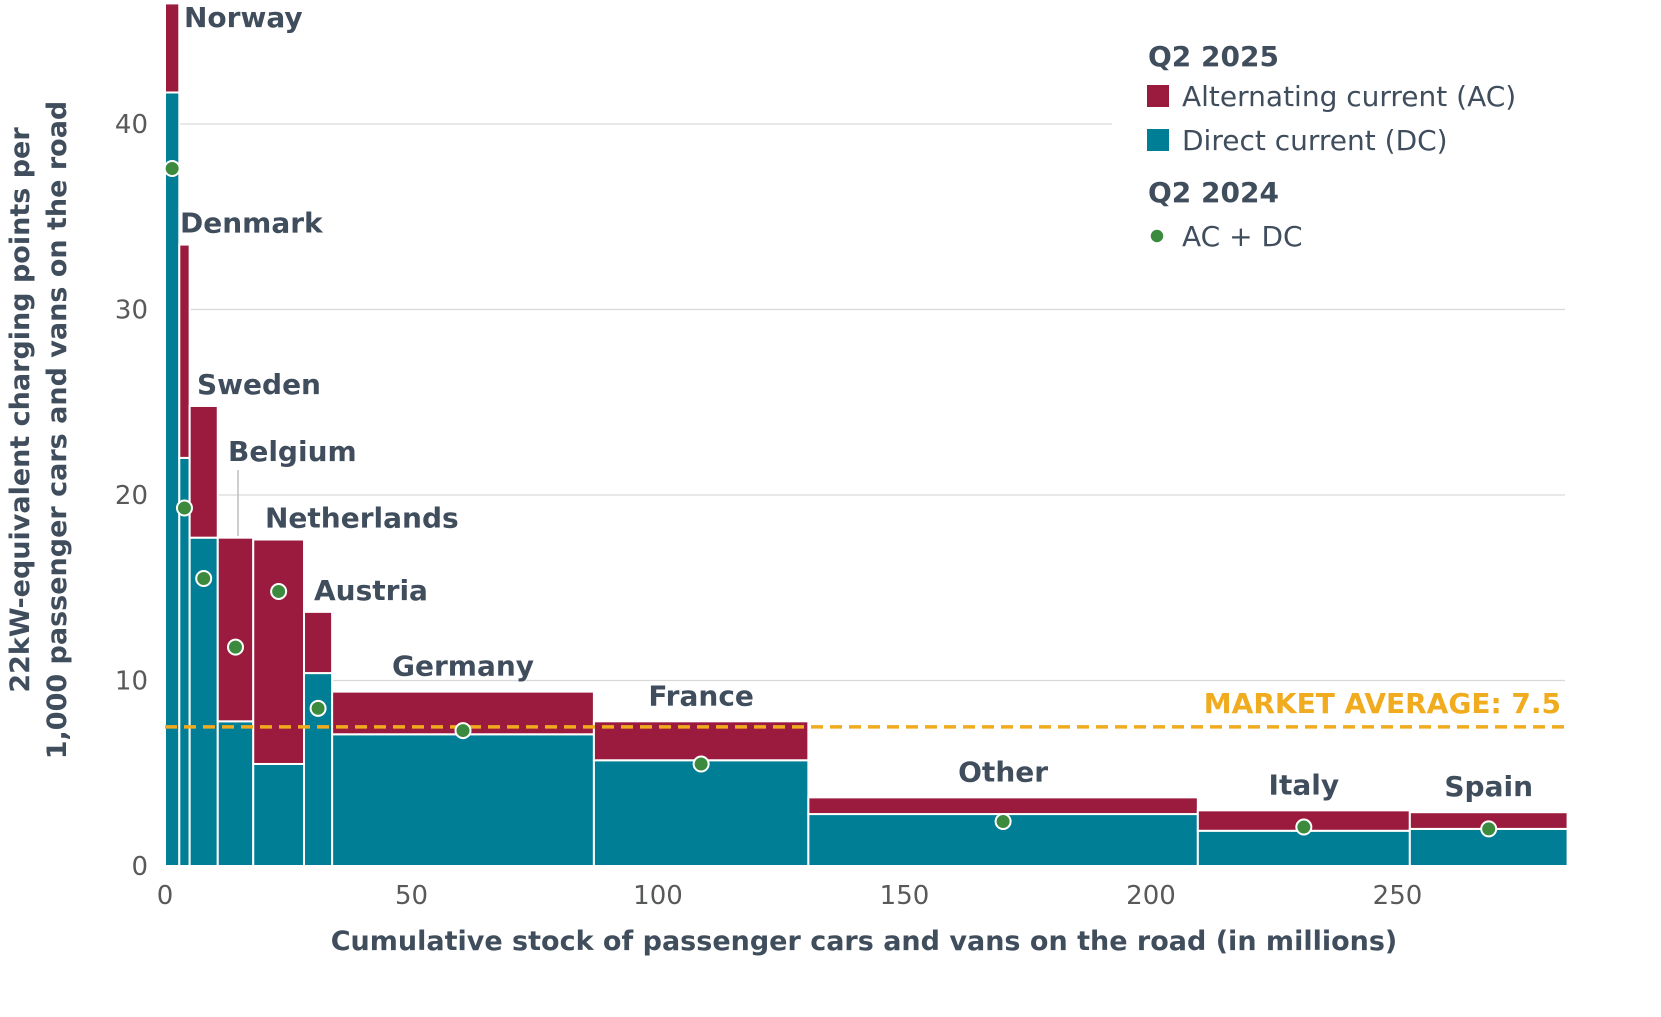 This screenshot has height=1017, width=1661. What do you see at coordinates (165, 896) in the screenshot?
I see `x-tick-label-0: 0` at bounding box center [165, 896].